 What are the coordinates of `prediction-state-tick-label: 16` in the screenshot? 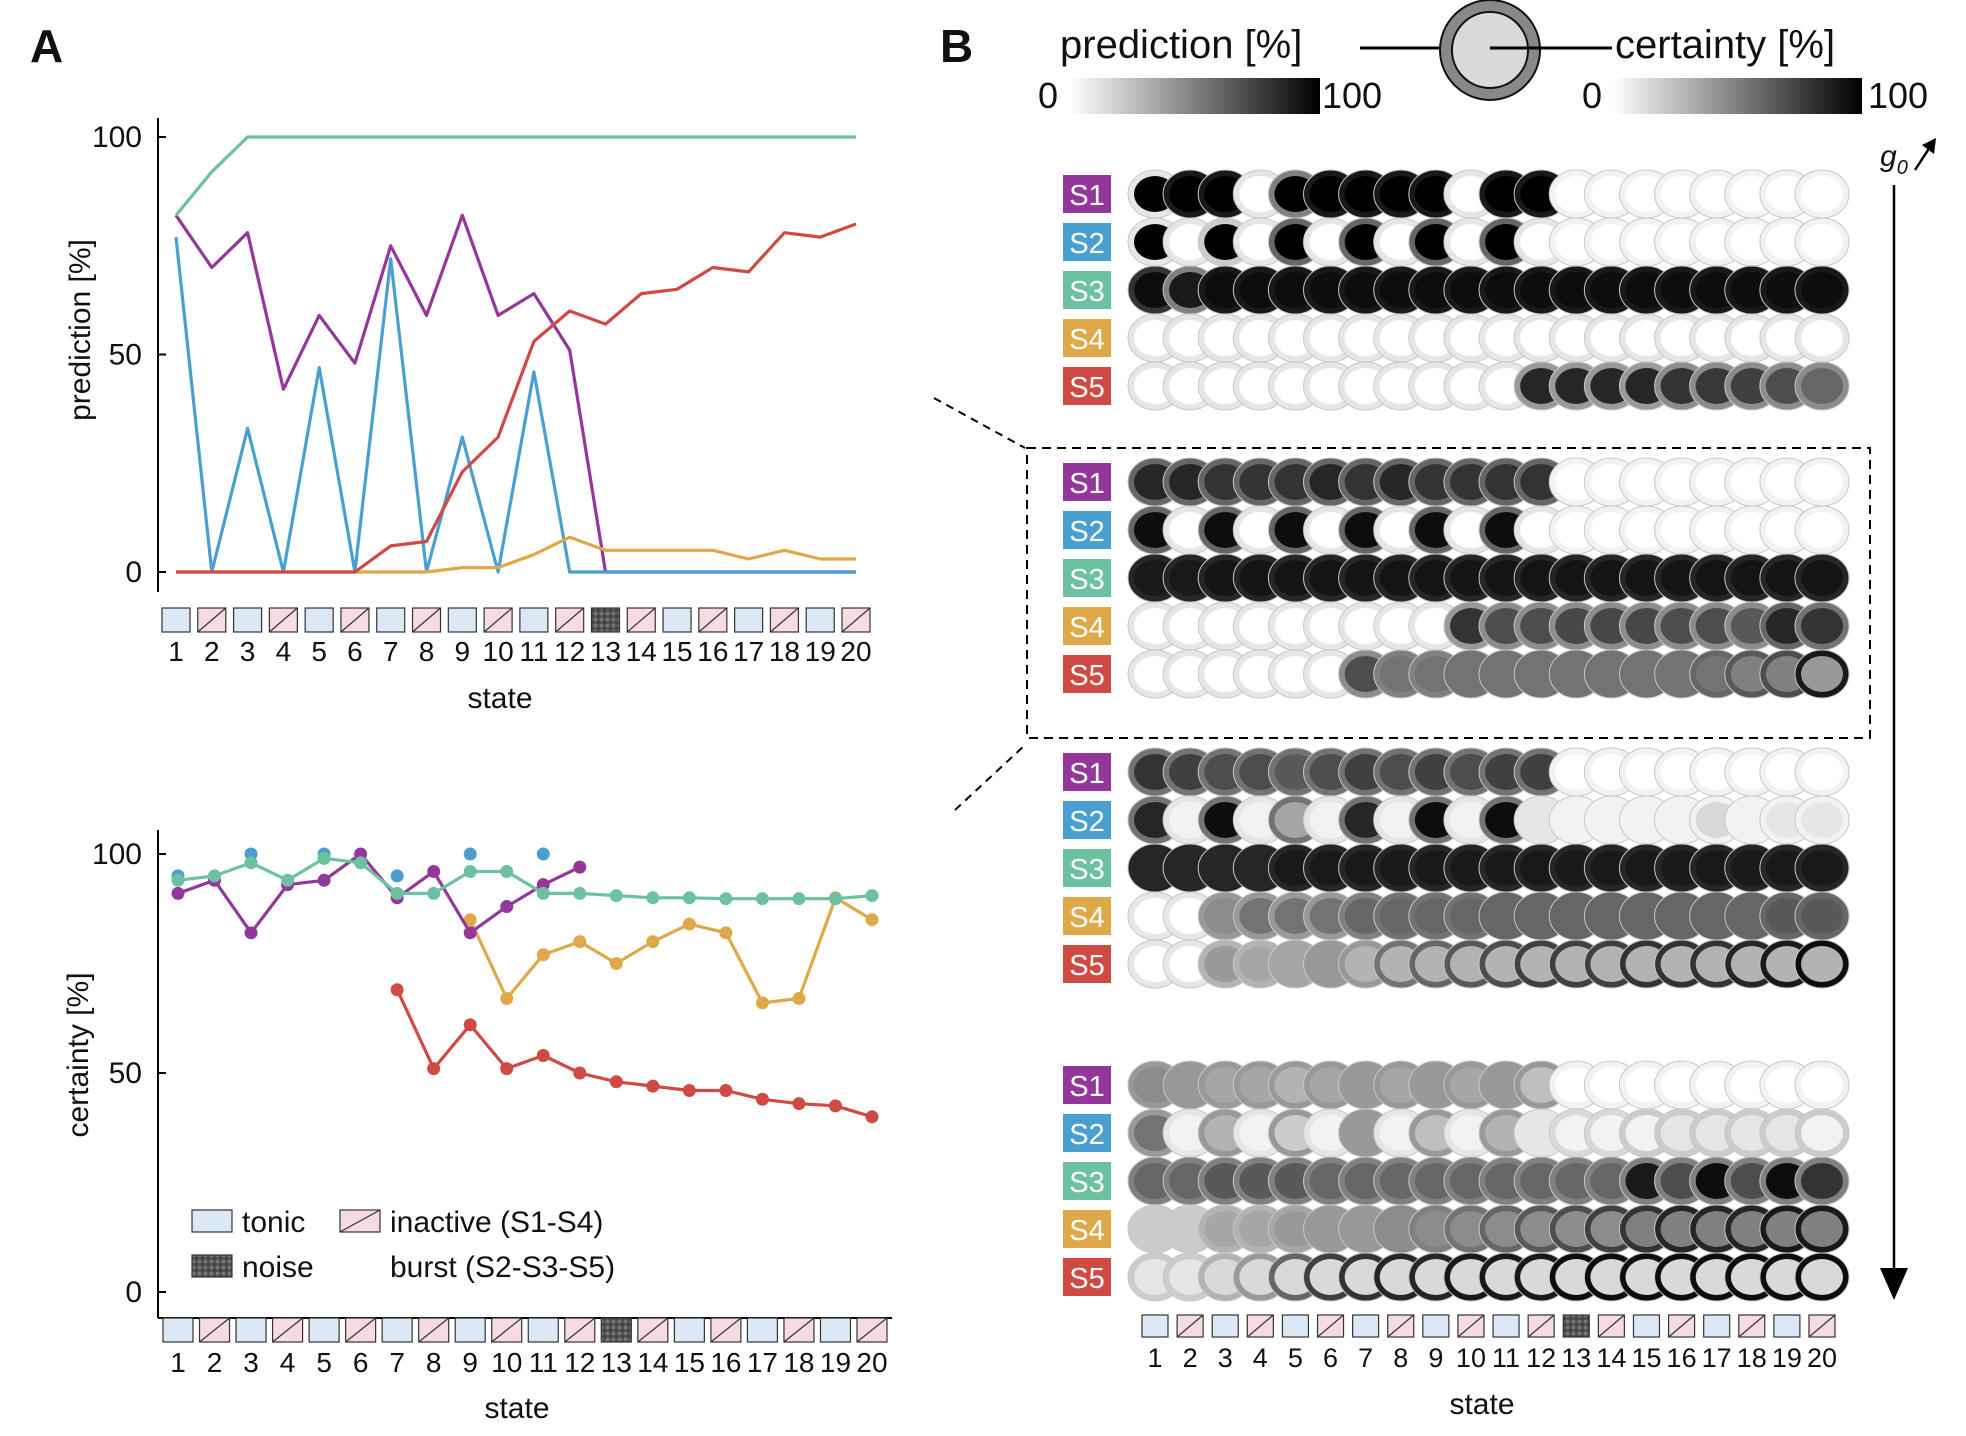 It's located at (712, 651).